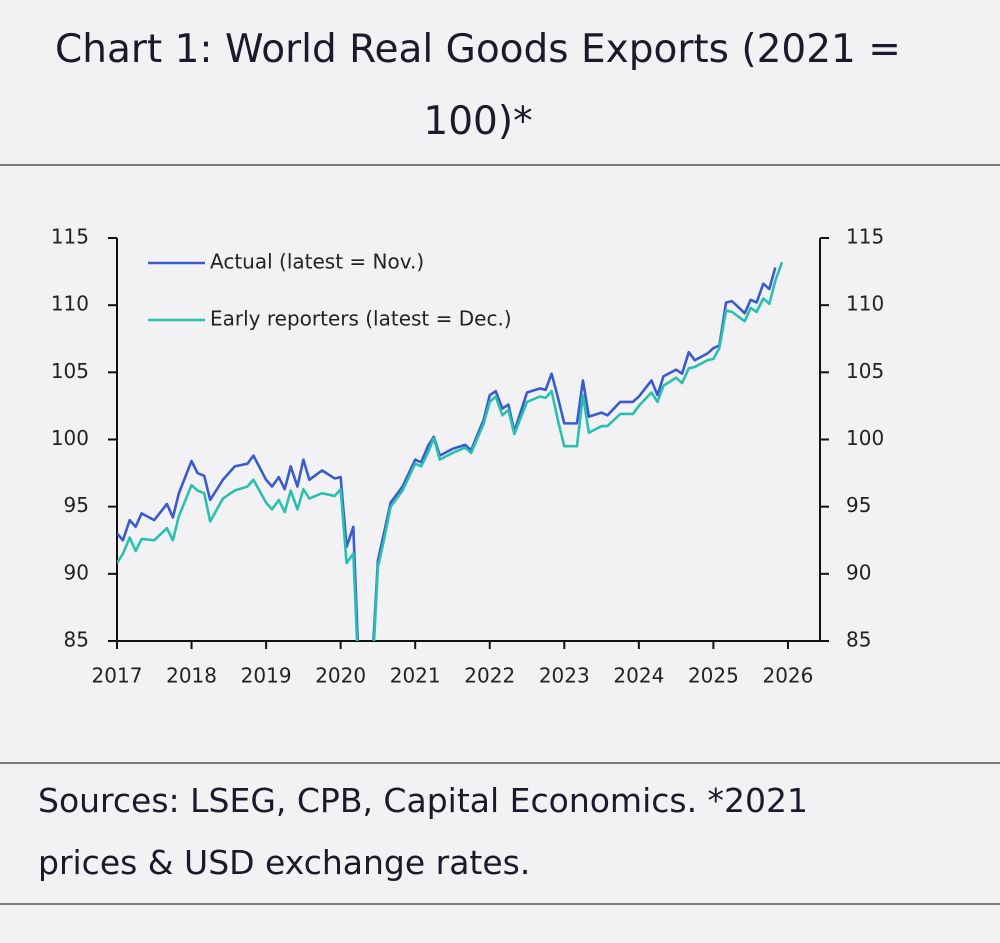 Image resolution: width=1000 pixels, height=943 pixels. I want to click on x-tick-label: 2023, so click(564, 676).